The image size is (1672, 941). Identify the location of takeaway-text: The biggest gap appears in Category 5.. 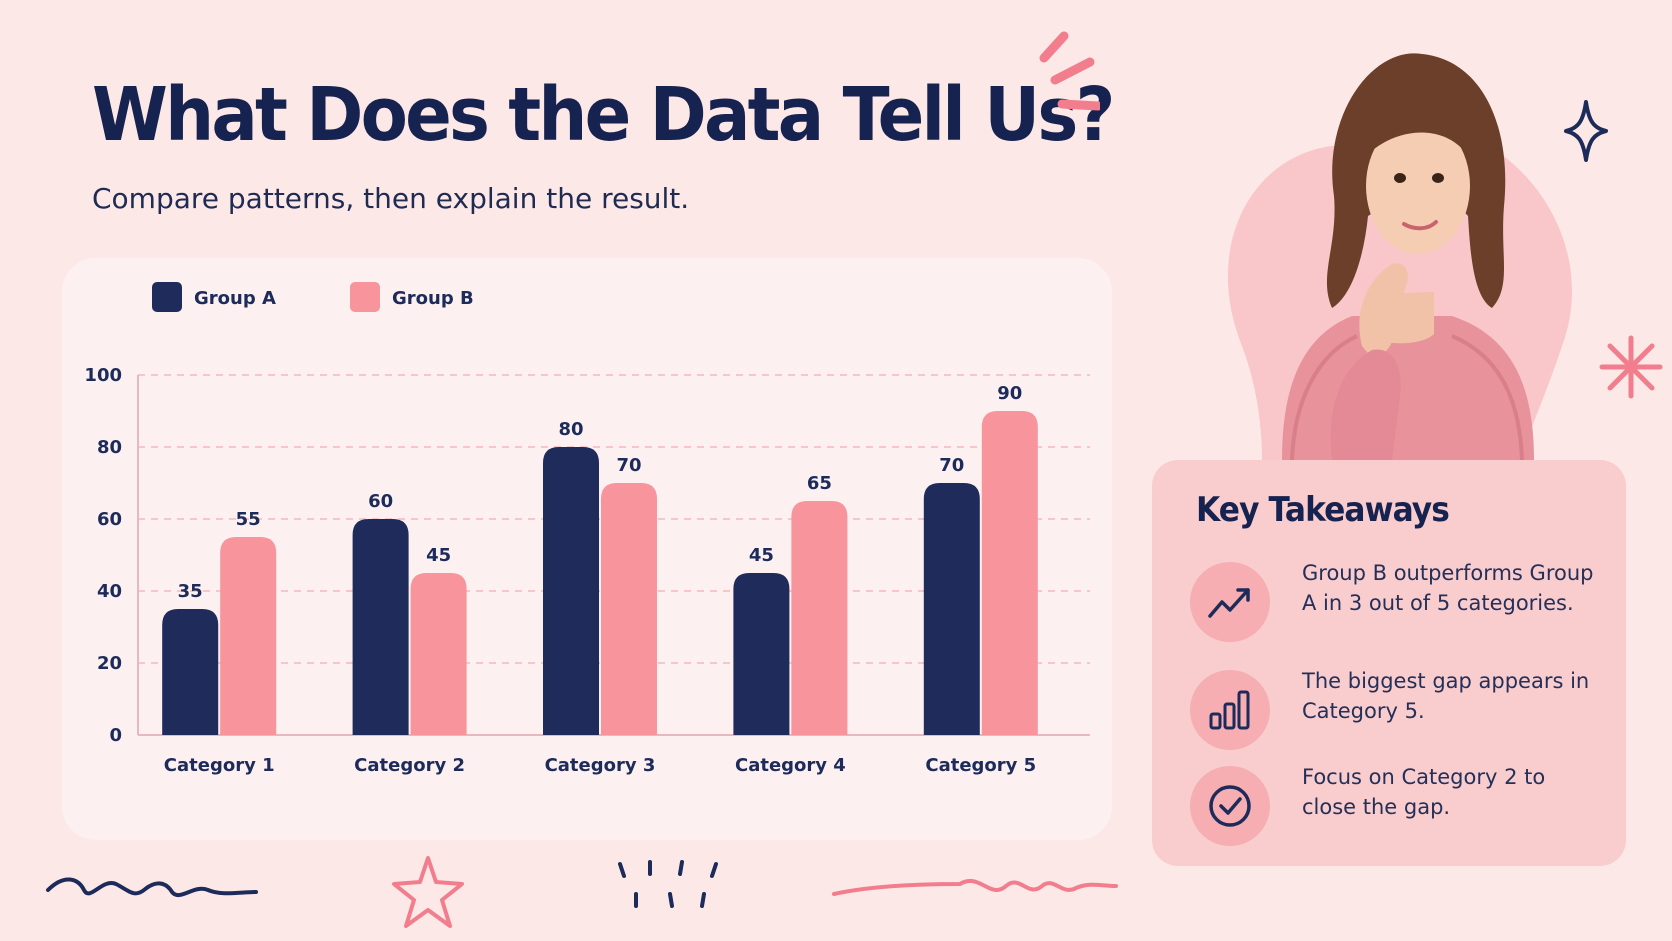
(1446, 696).